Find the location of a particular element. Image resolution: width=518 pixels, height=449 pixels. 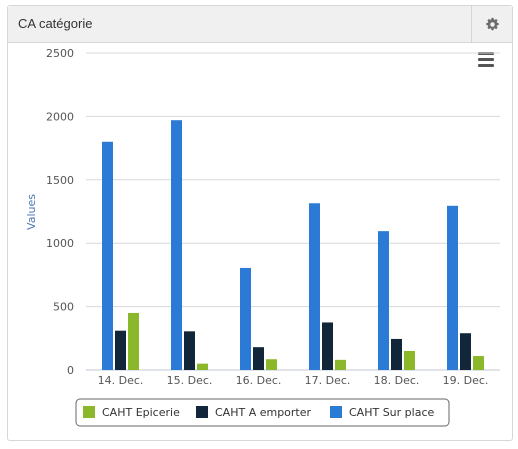

chart-menu-button is located at coordinates (486, 61).